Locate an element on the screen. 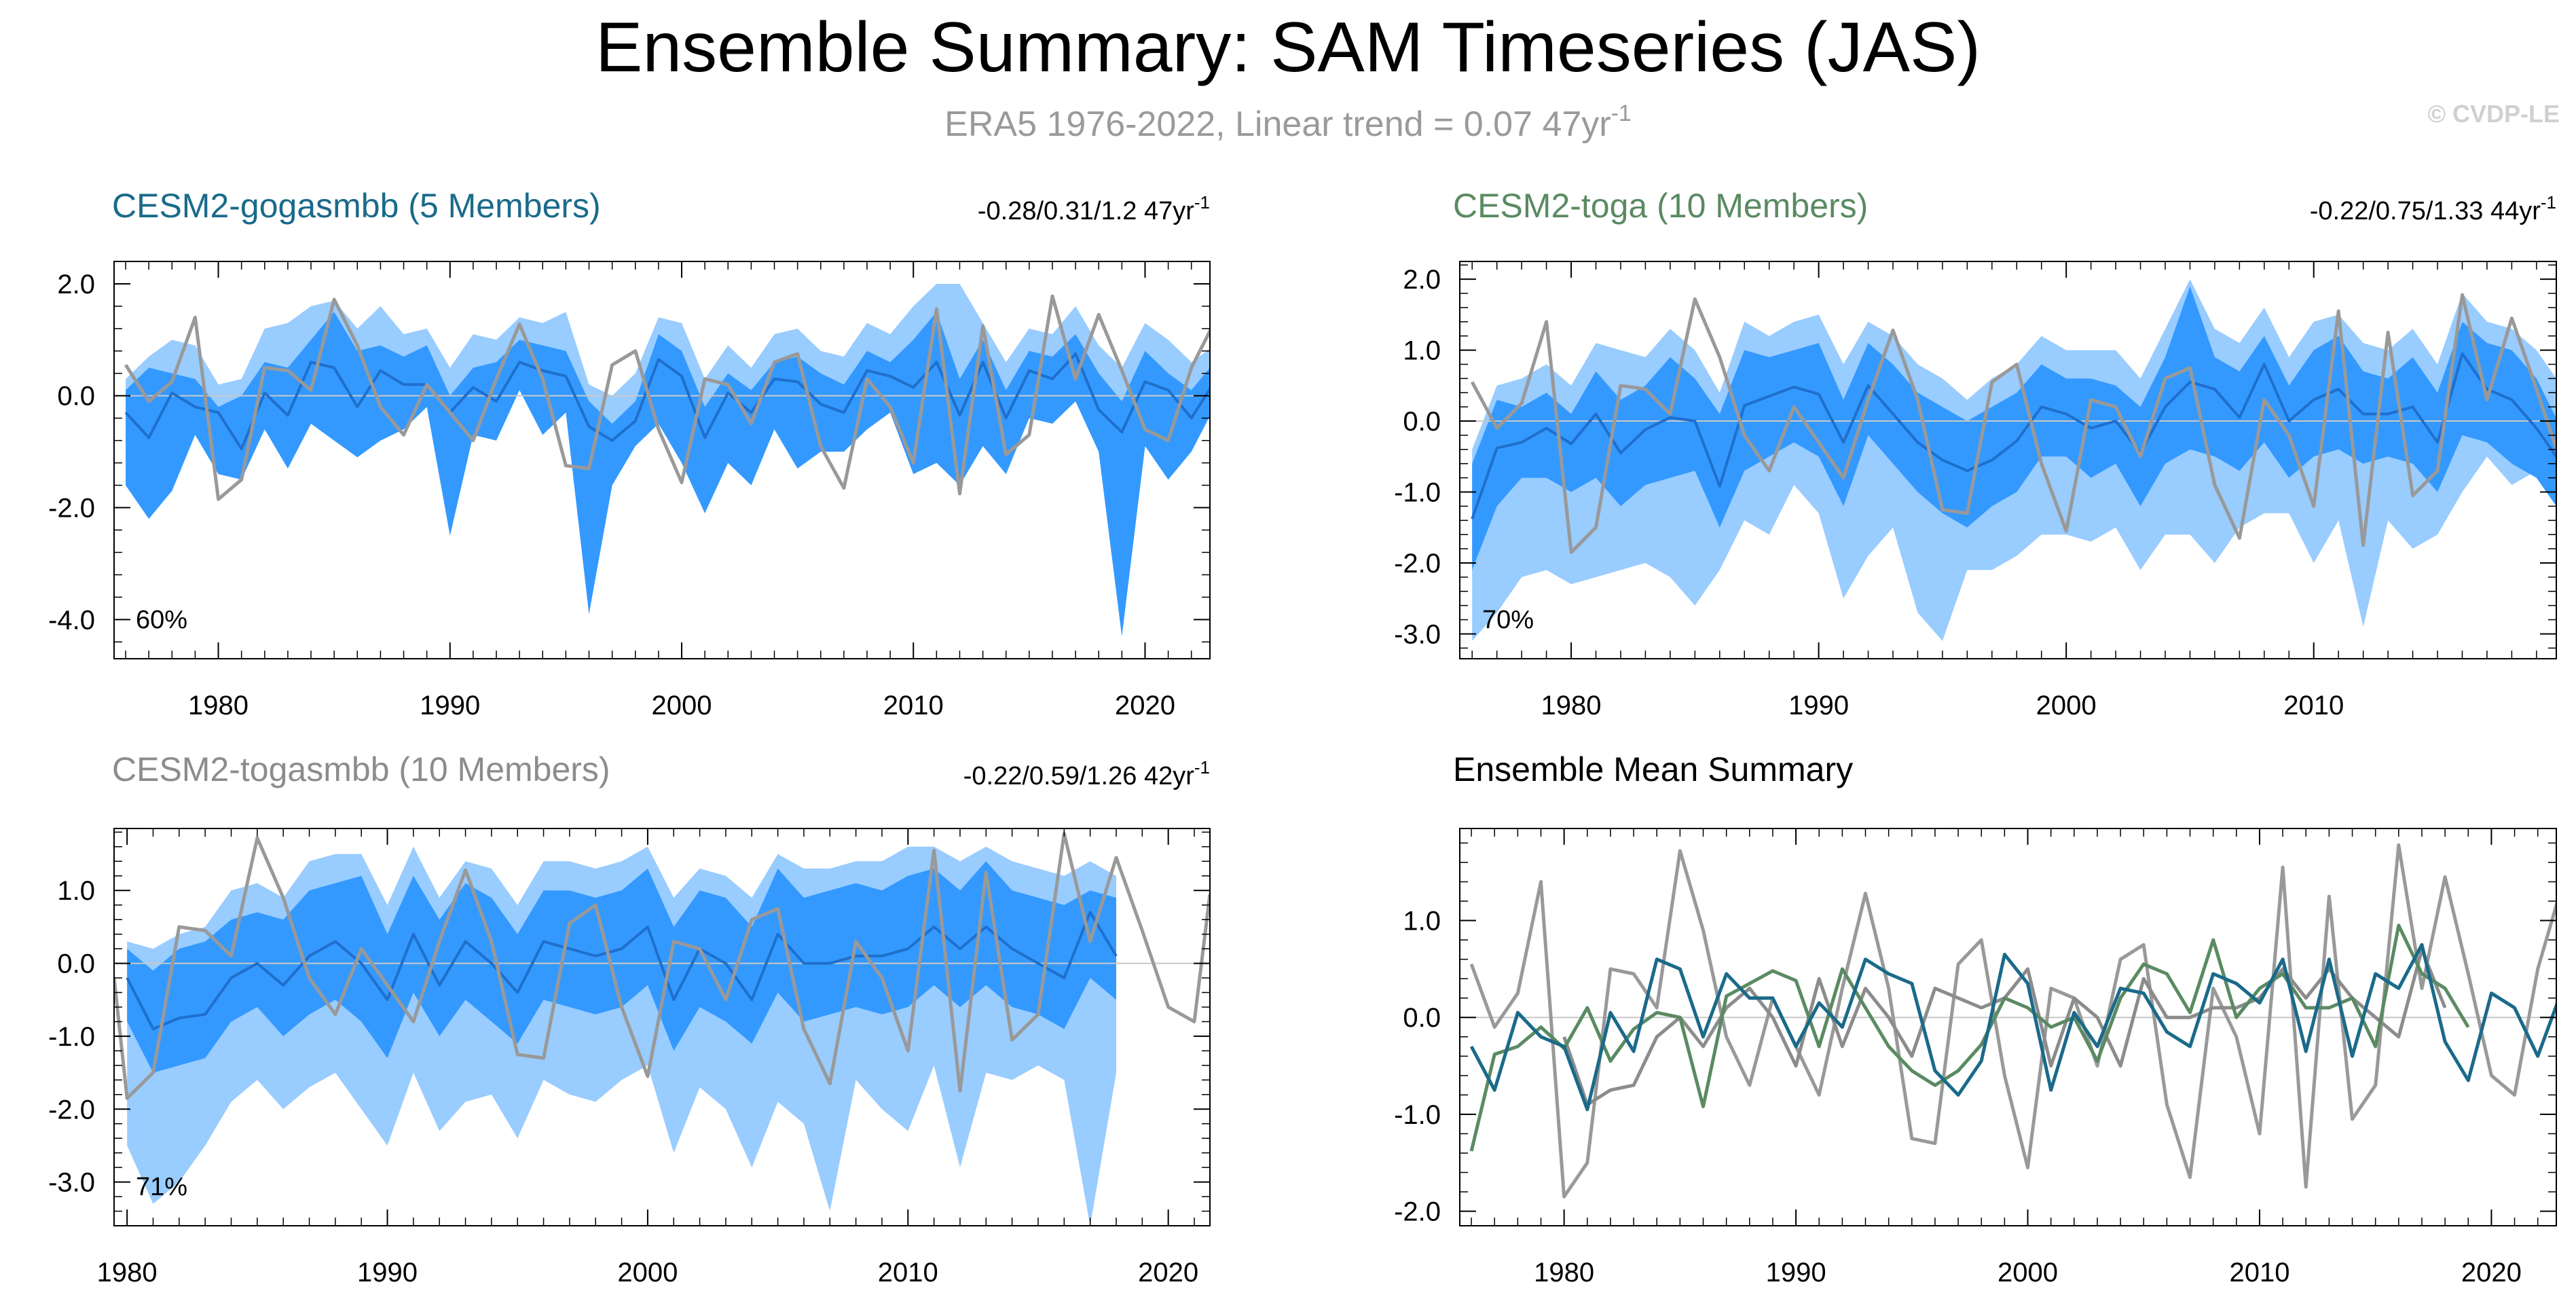 The image size is (2576, 1312). panel-stats-toga: -0.22/0.75/1.33 44yr-1 is located at coordinates (2433, 209).